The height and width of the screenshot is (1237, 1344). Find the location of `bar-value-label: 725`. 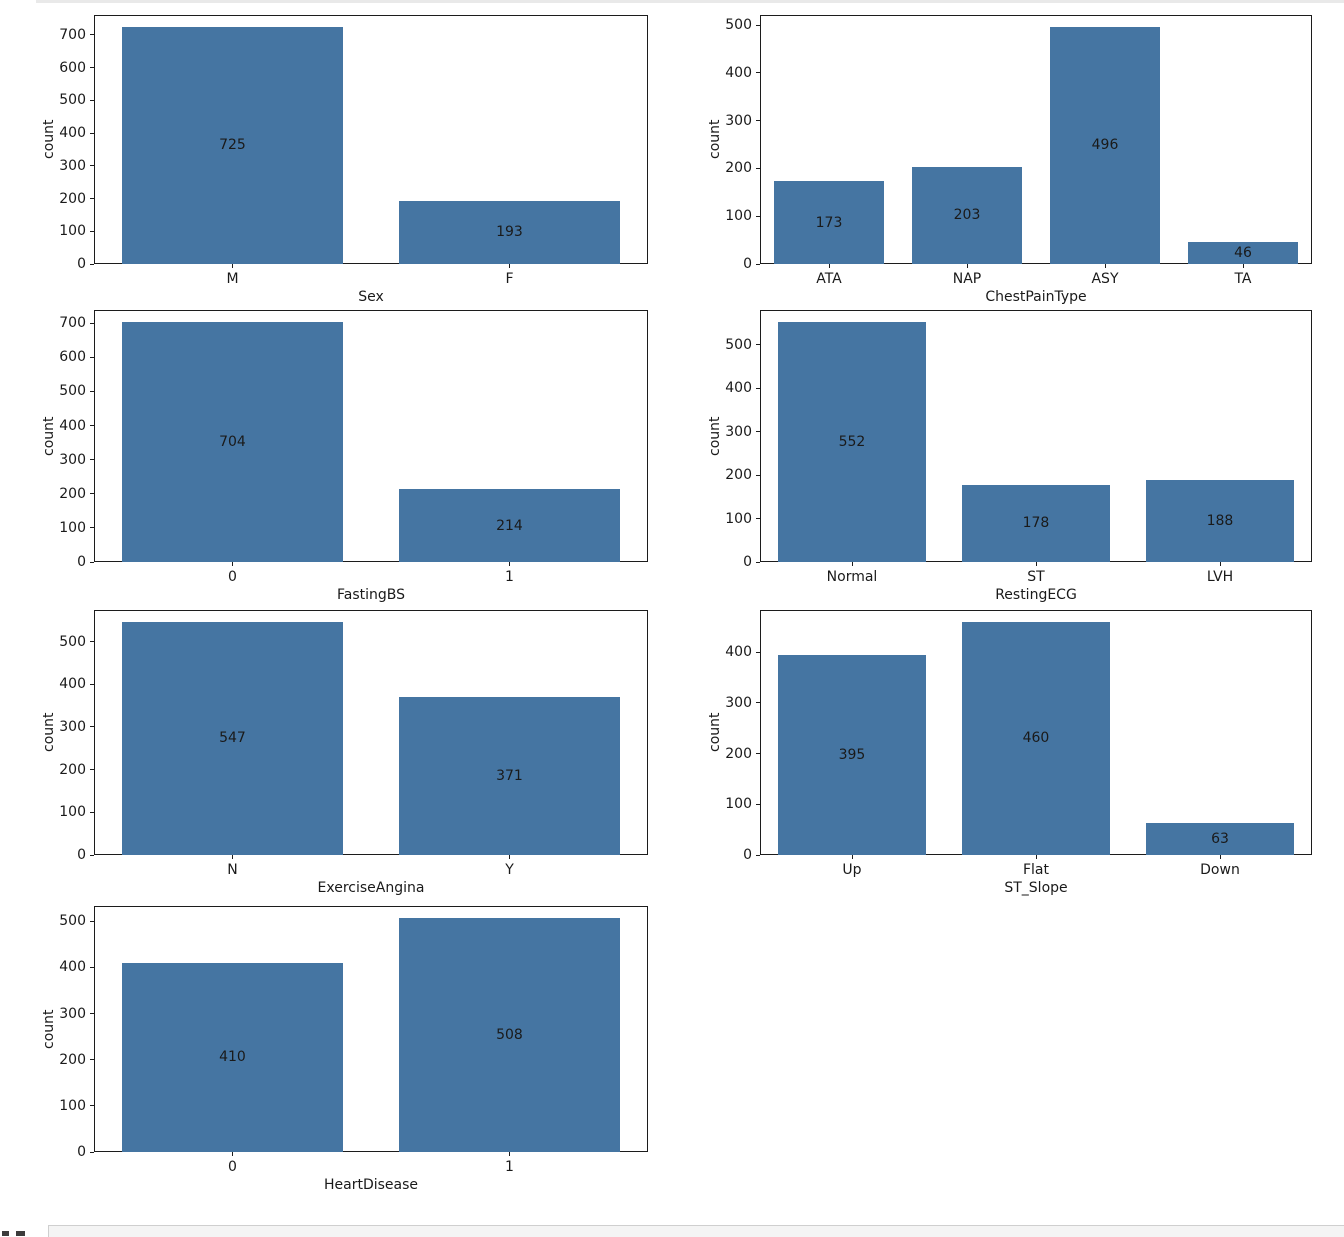

bar-value-label: 725 is located at coordinates (232, 145).